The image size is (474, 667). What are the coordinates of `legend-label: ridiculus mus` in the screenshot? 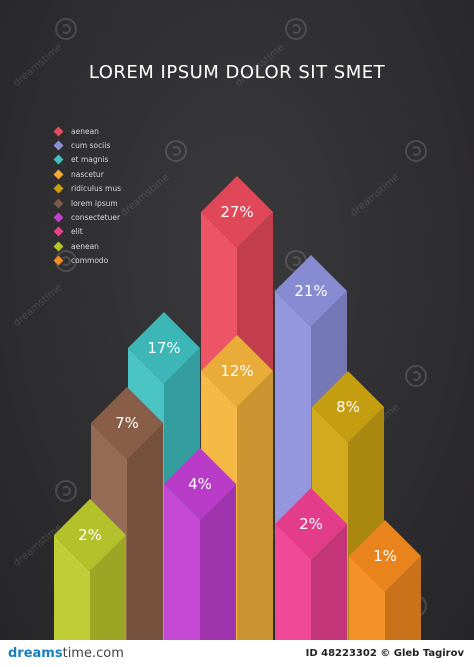 It's located at (96, 189).